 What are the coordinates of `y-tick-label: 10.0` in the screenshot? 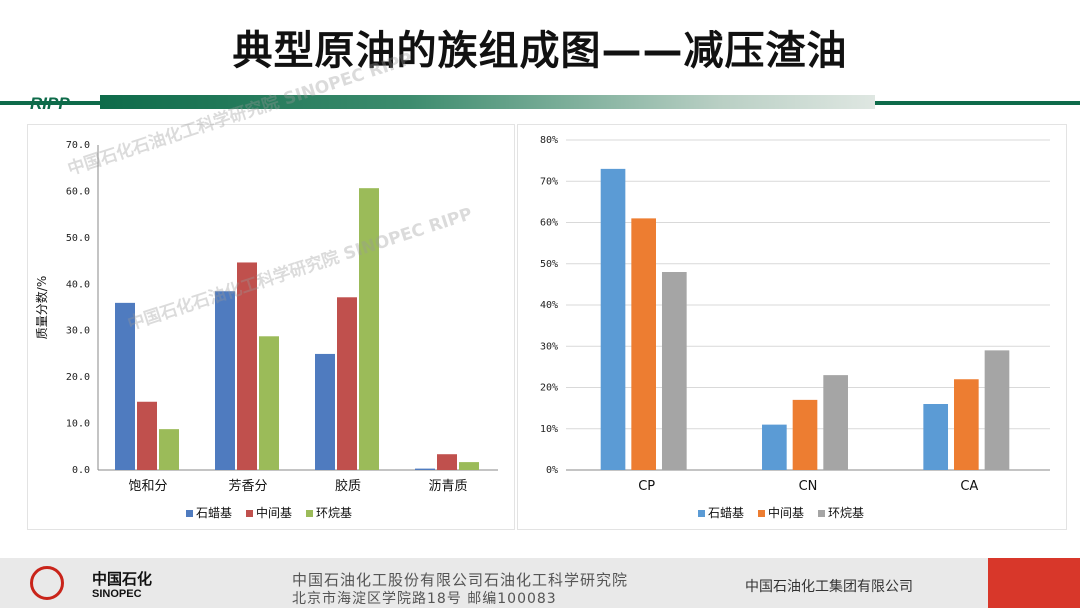 It's located at (78, 424).